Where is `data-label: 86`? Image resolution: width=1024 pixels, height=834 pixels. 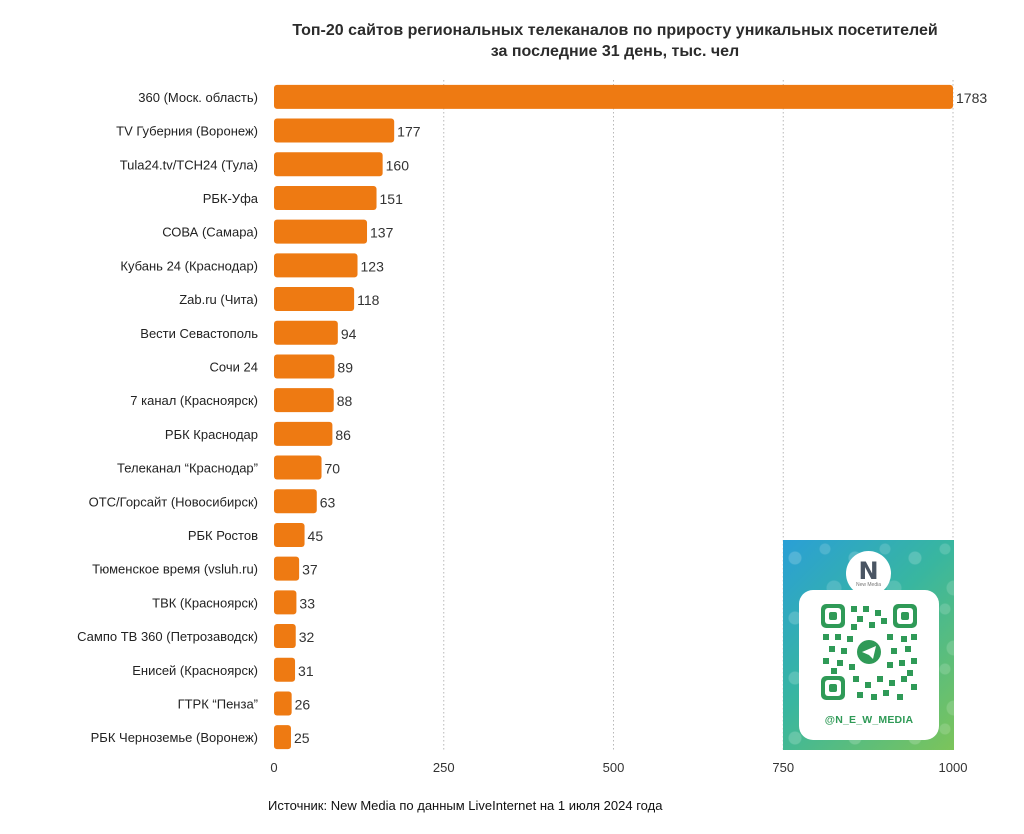 data-label: 86 is located at coordinates (343, 435).